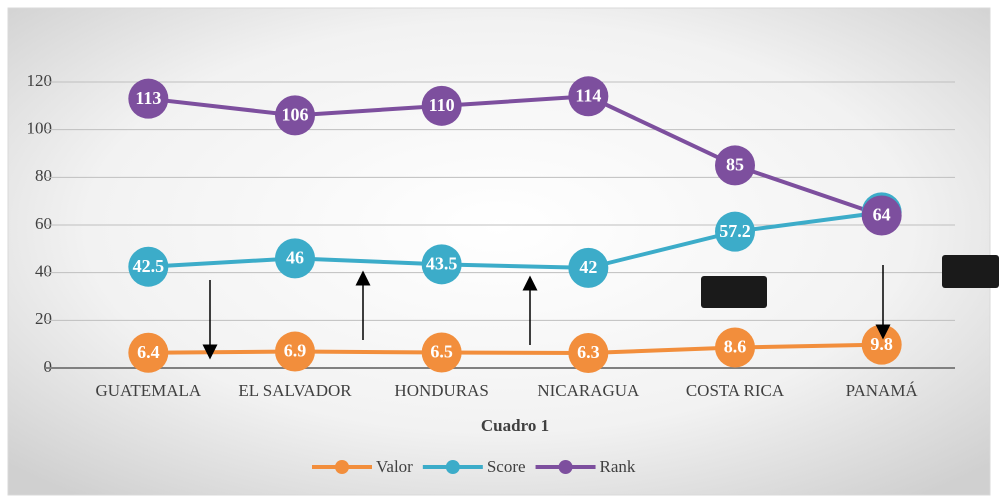 The image size is (999, 503). Describe the element at coordinates (40, 128) in the screenshot. I see `y-tick-label: 100` at that location.